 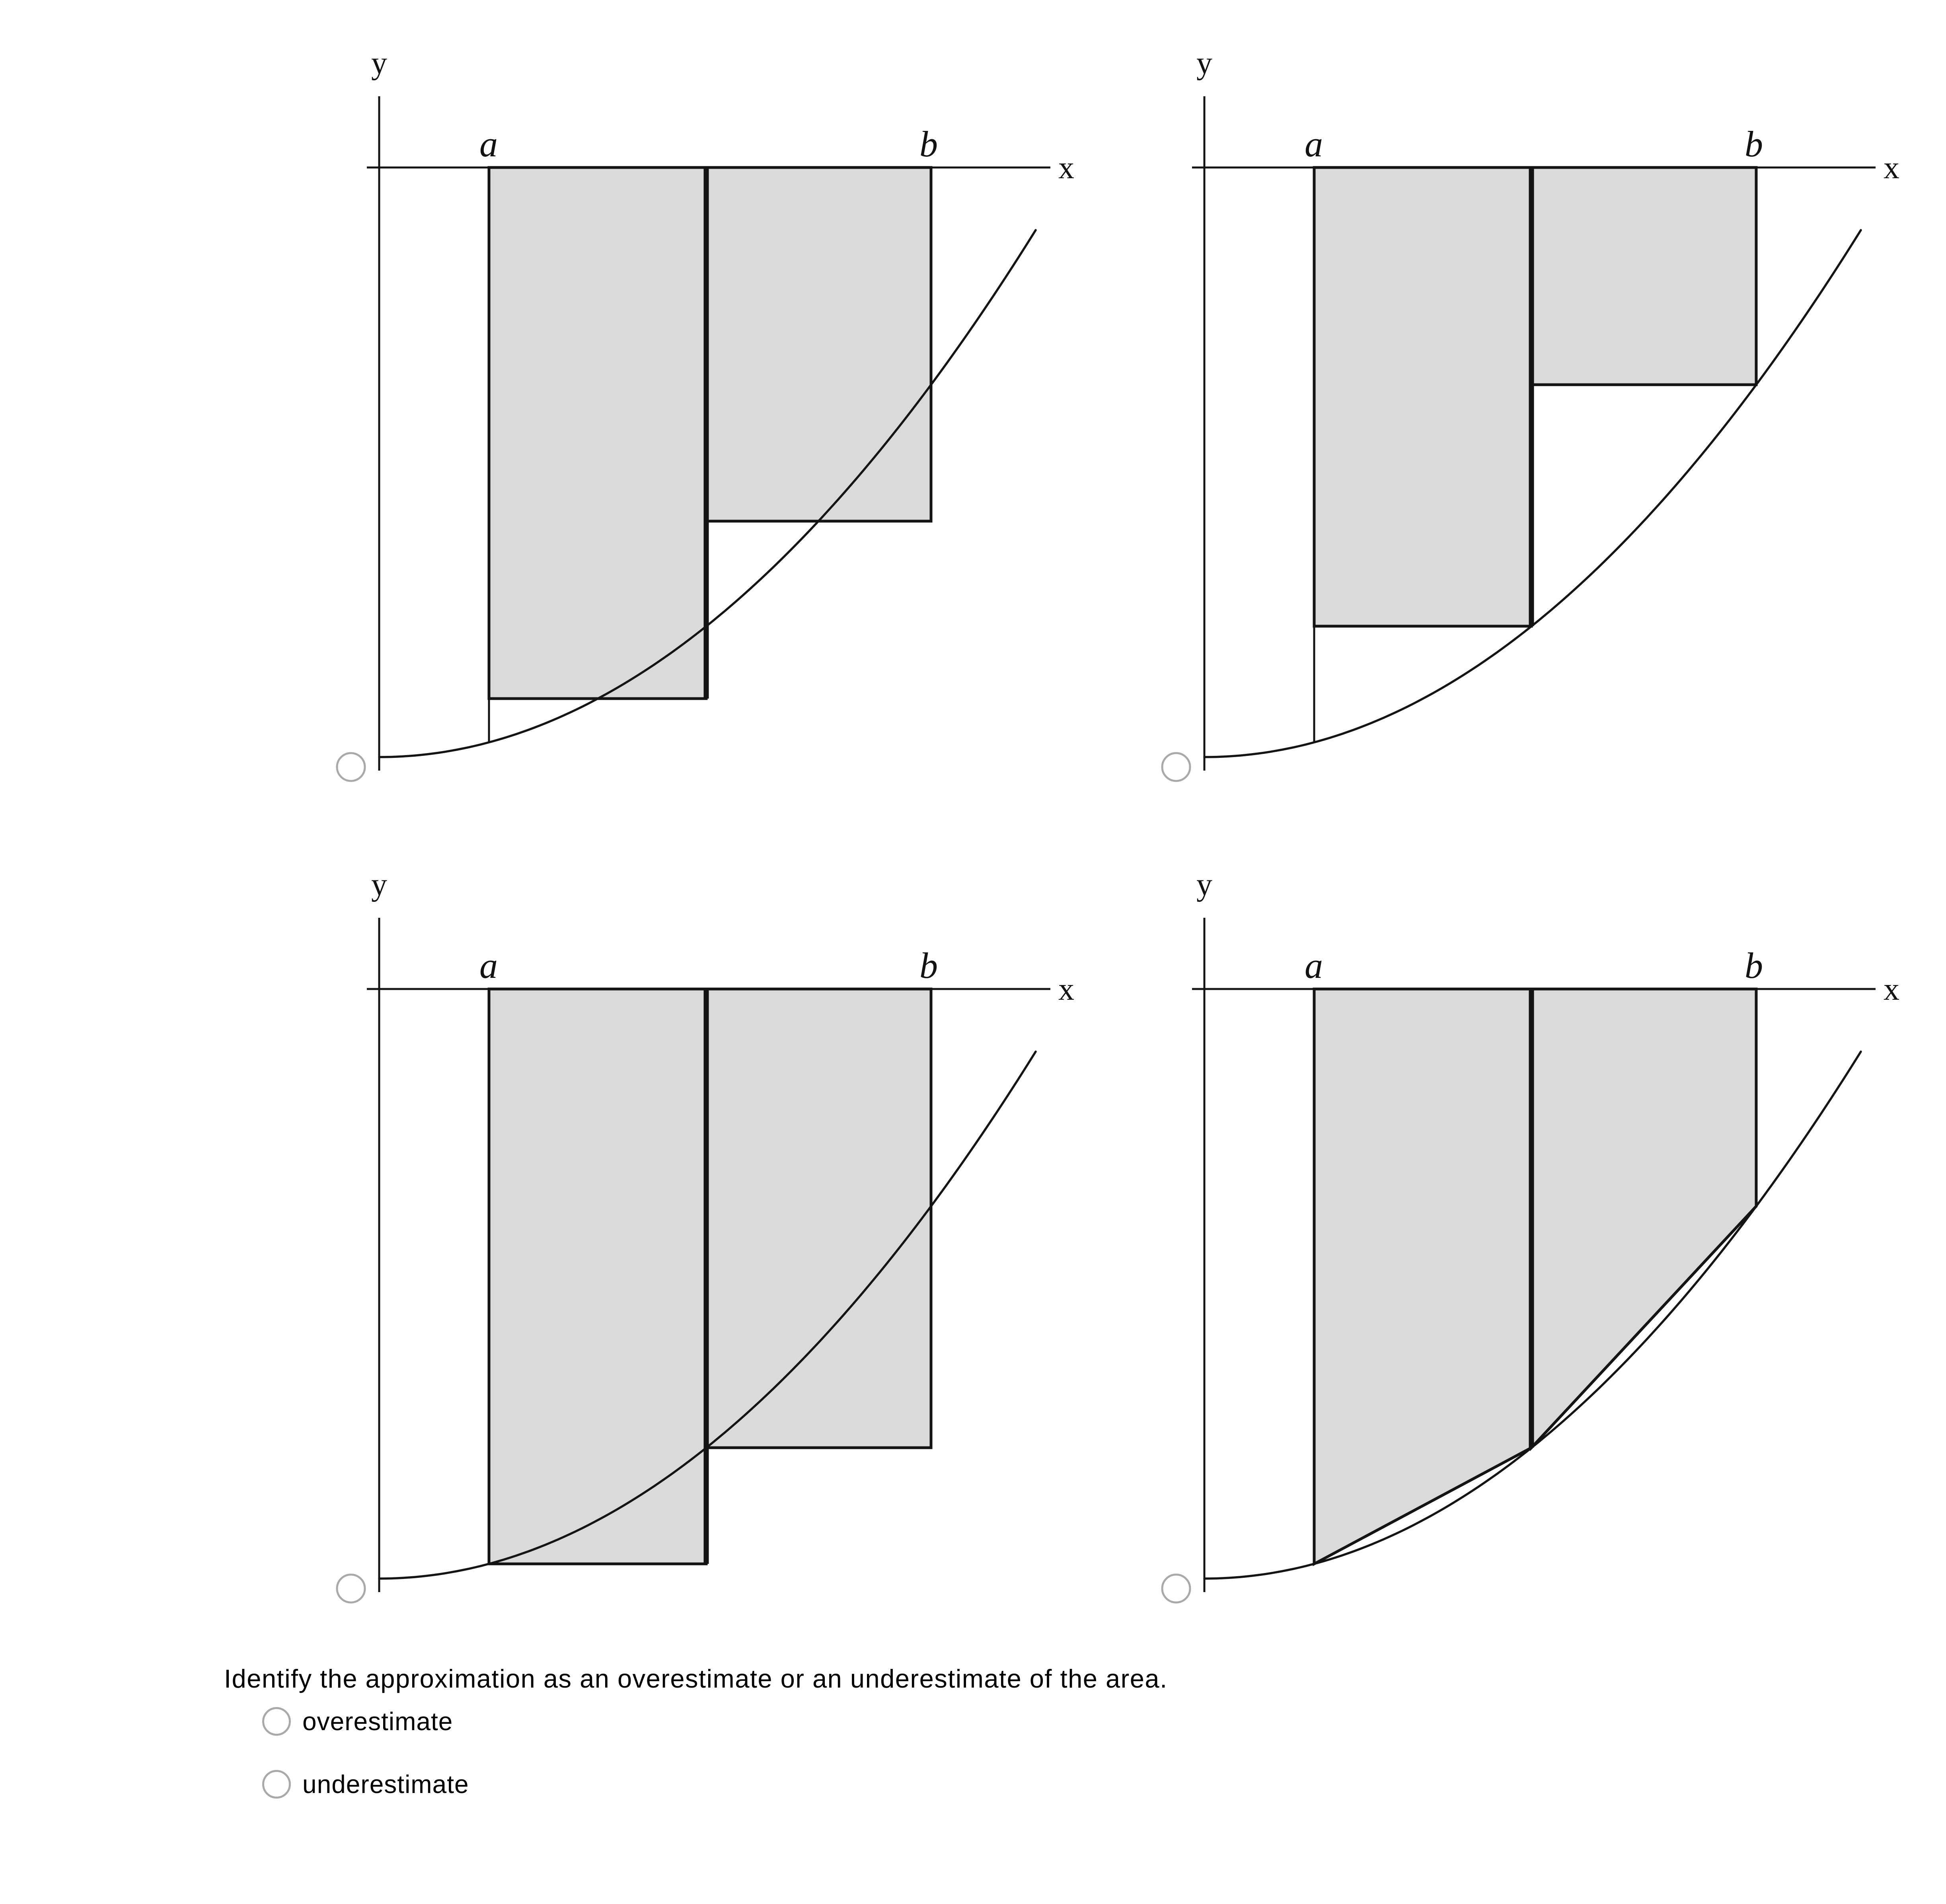 I want to click on diagram-radio-top-left, so click(x=351, y=767).